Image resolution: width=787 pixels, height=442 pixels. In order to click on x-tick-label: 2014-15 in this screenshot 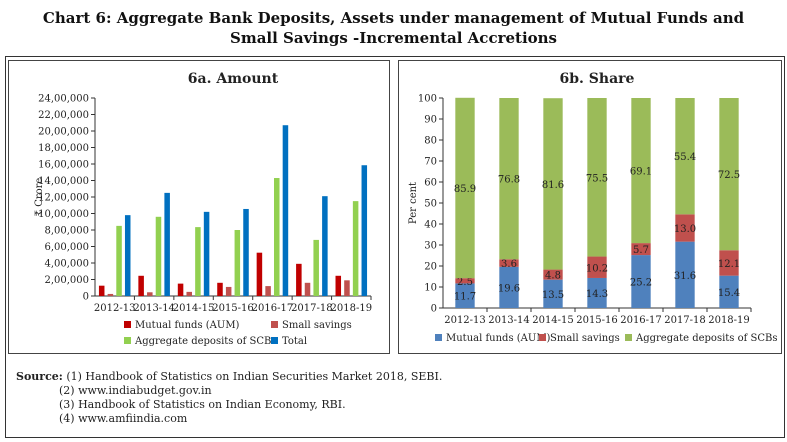, I will do `click(553, 320)`.